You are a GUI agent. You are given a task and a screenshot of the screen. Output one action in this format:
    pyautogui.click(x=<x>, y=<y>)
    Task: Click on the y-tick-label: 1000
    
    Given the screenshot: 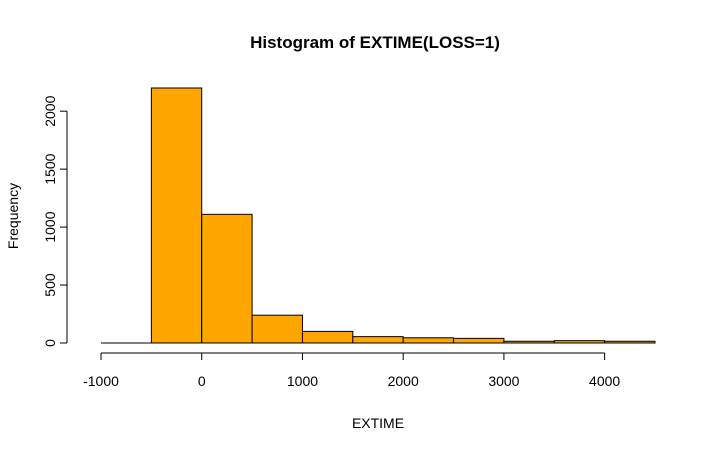 What is the action you would take?
    pyautogui.click(x=50, y=226)
    